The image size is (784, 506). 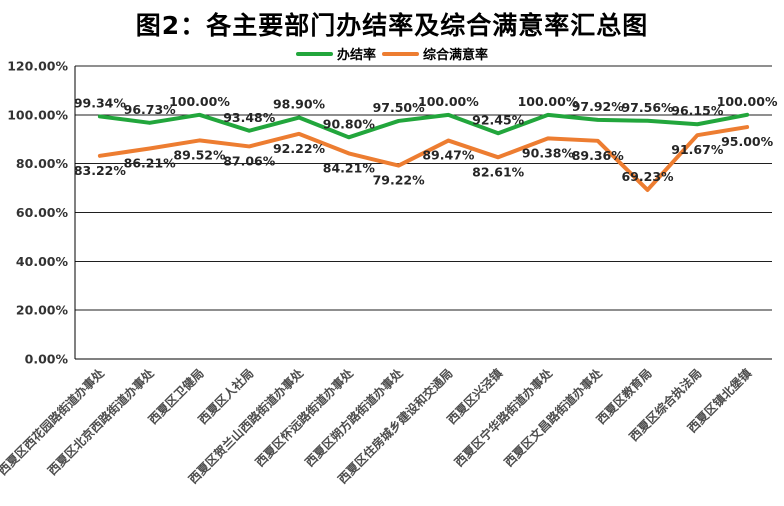 I want to click on legend-line-swatch-green, so click(x=314, y=53).